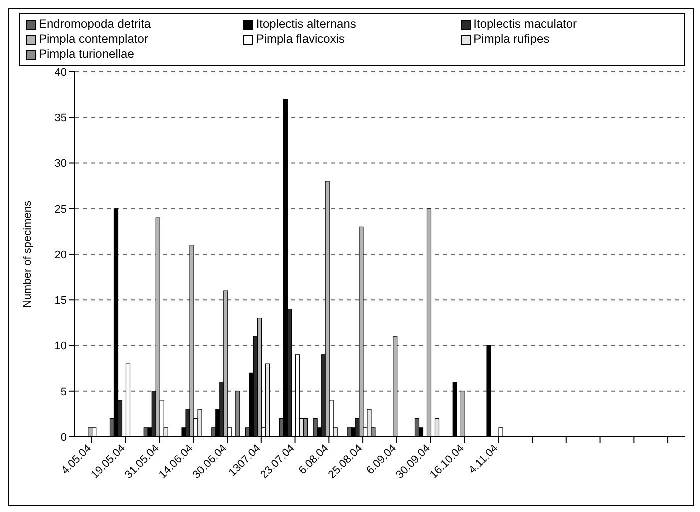  What do you see at coordinates (60, 72) in the screenshot?
I see `y-tick-label: 40` at bounding box center [60, 72].